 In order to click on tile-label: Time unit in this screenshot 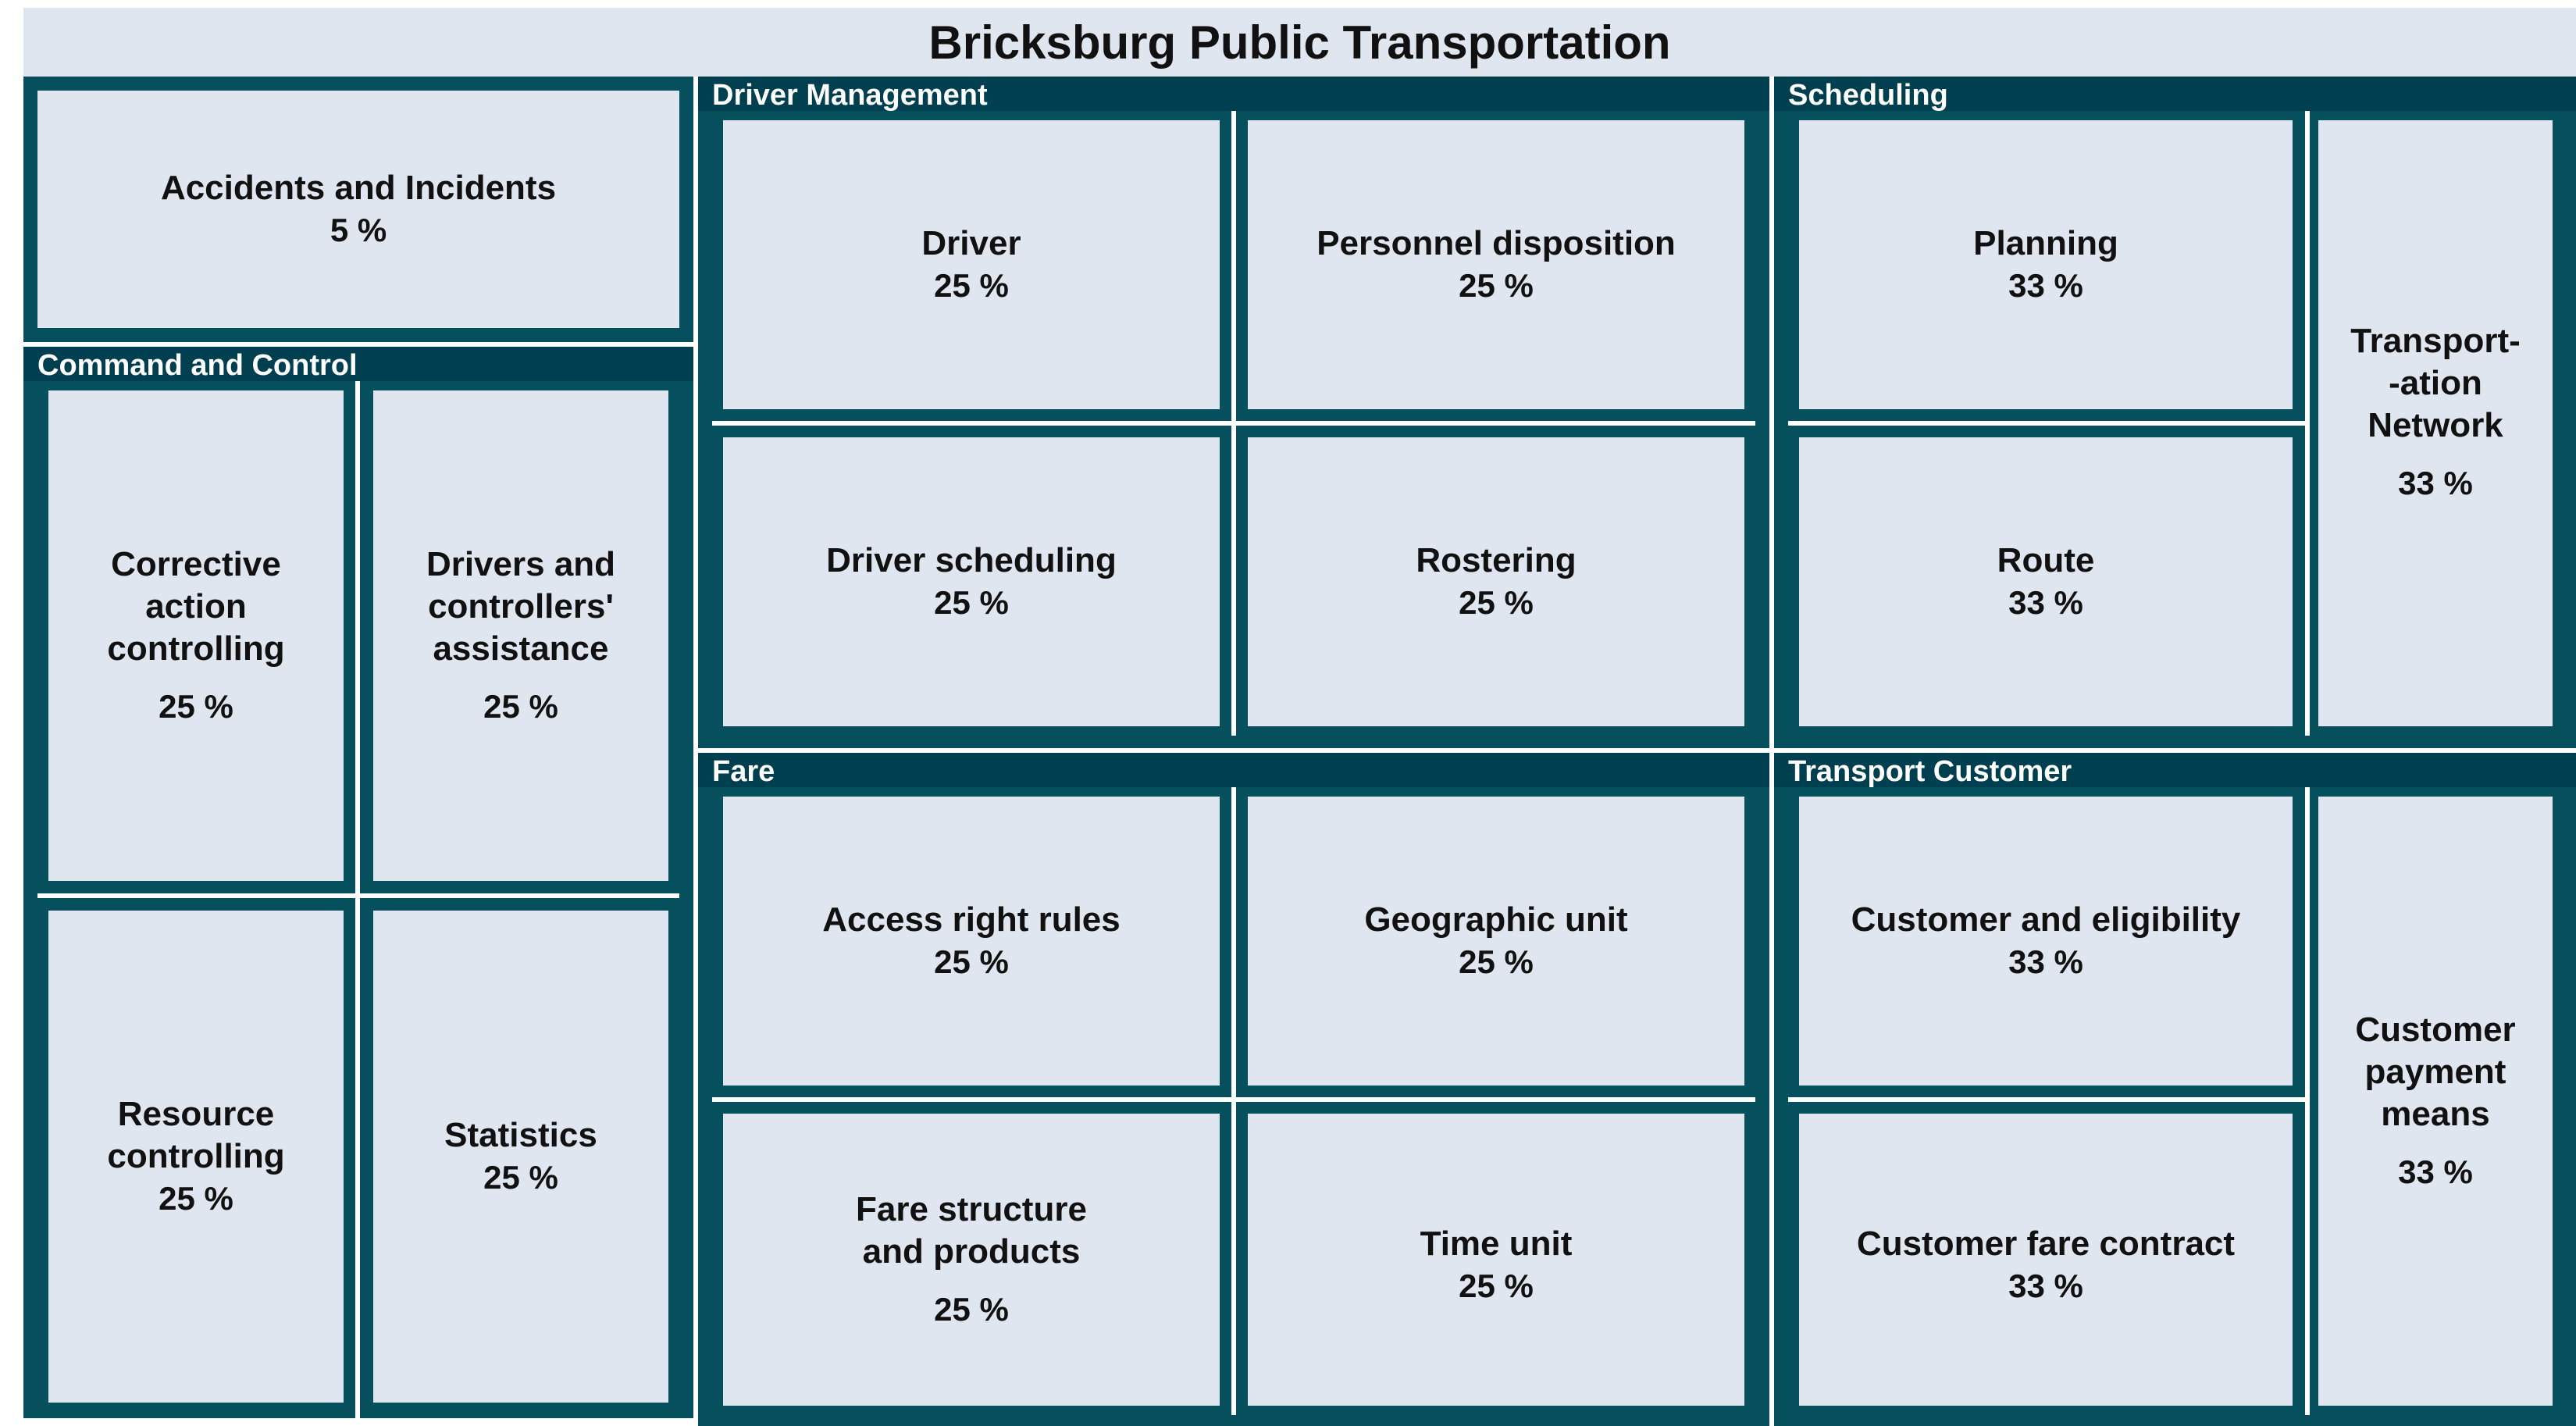, I will do `click(1496, 1244)`.